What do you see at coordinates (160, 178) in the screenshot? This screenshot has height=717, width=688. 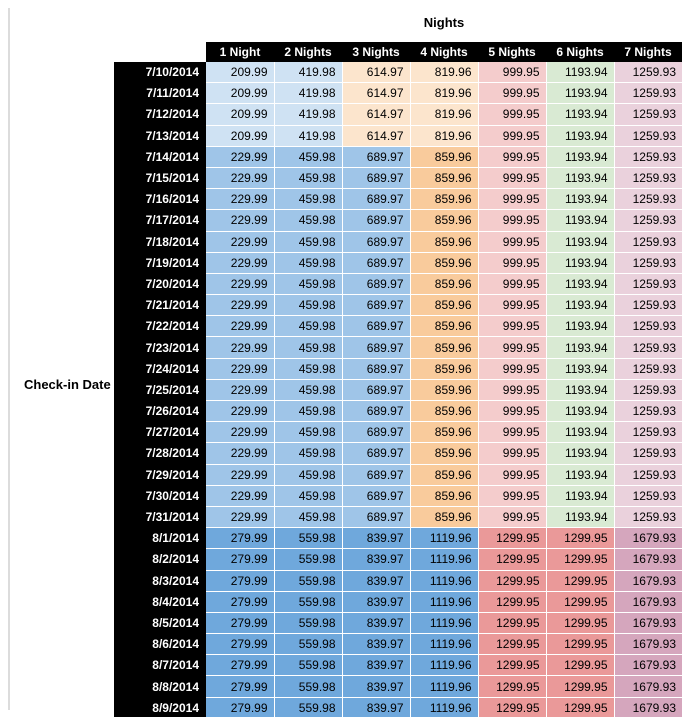 I see `date-cell: 7/15/2014` at bounding box center [160, 178].